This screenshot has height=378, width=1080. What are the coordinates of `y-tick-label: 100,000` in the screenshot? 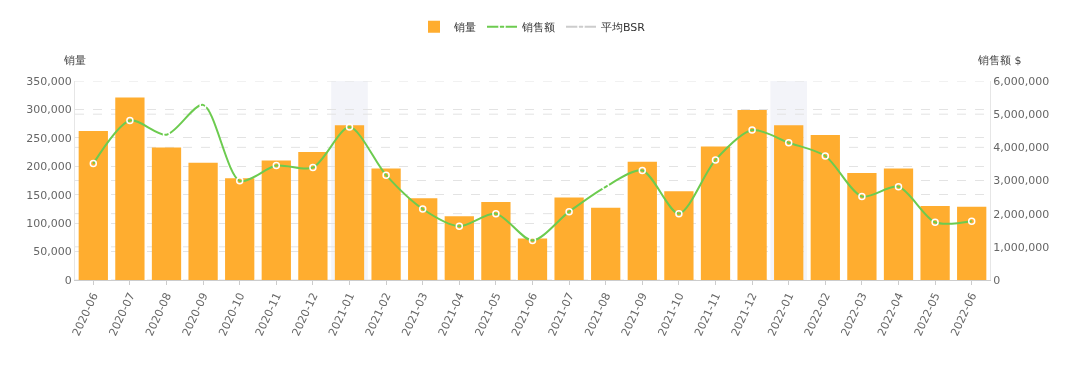 It's located at (49, 223).